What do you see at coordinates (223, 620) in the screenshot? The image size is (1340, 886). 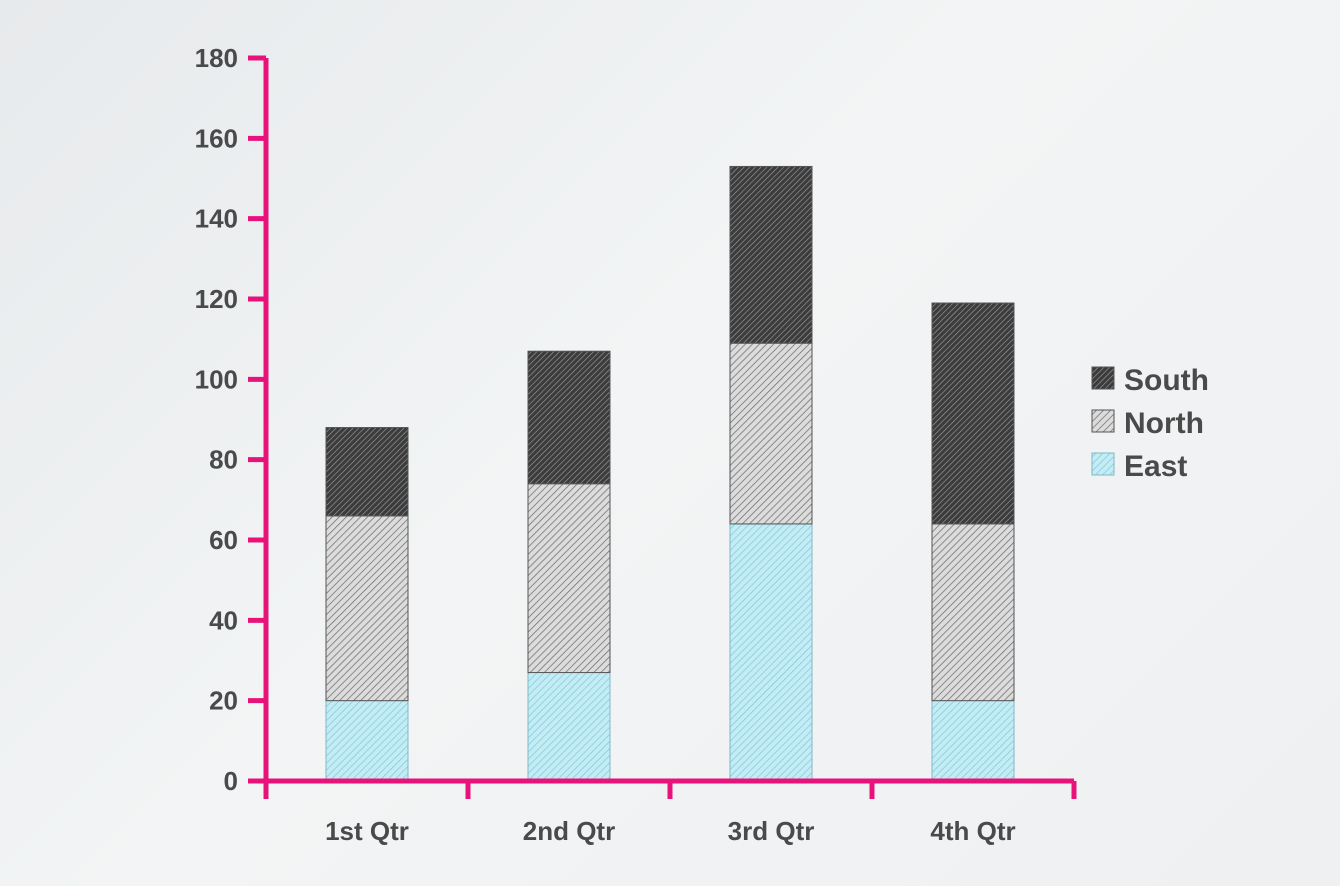 I see `y-tick-label: 40` at bounding box center [223, 620].